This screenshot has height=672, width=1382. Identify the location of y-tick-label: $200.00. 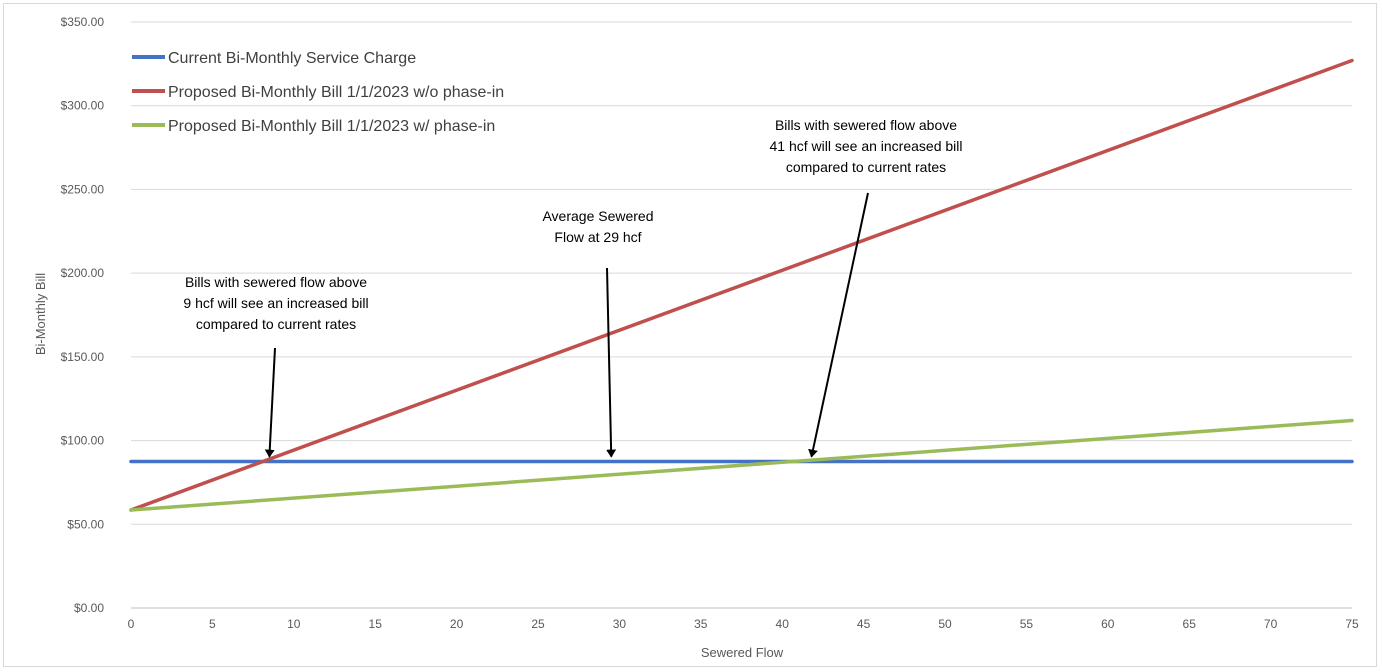
(83, 273).